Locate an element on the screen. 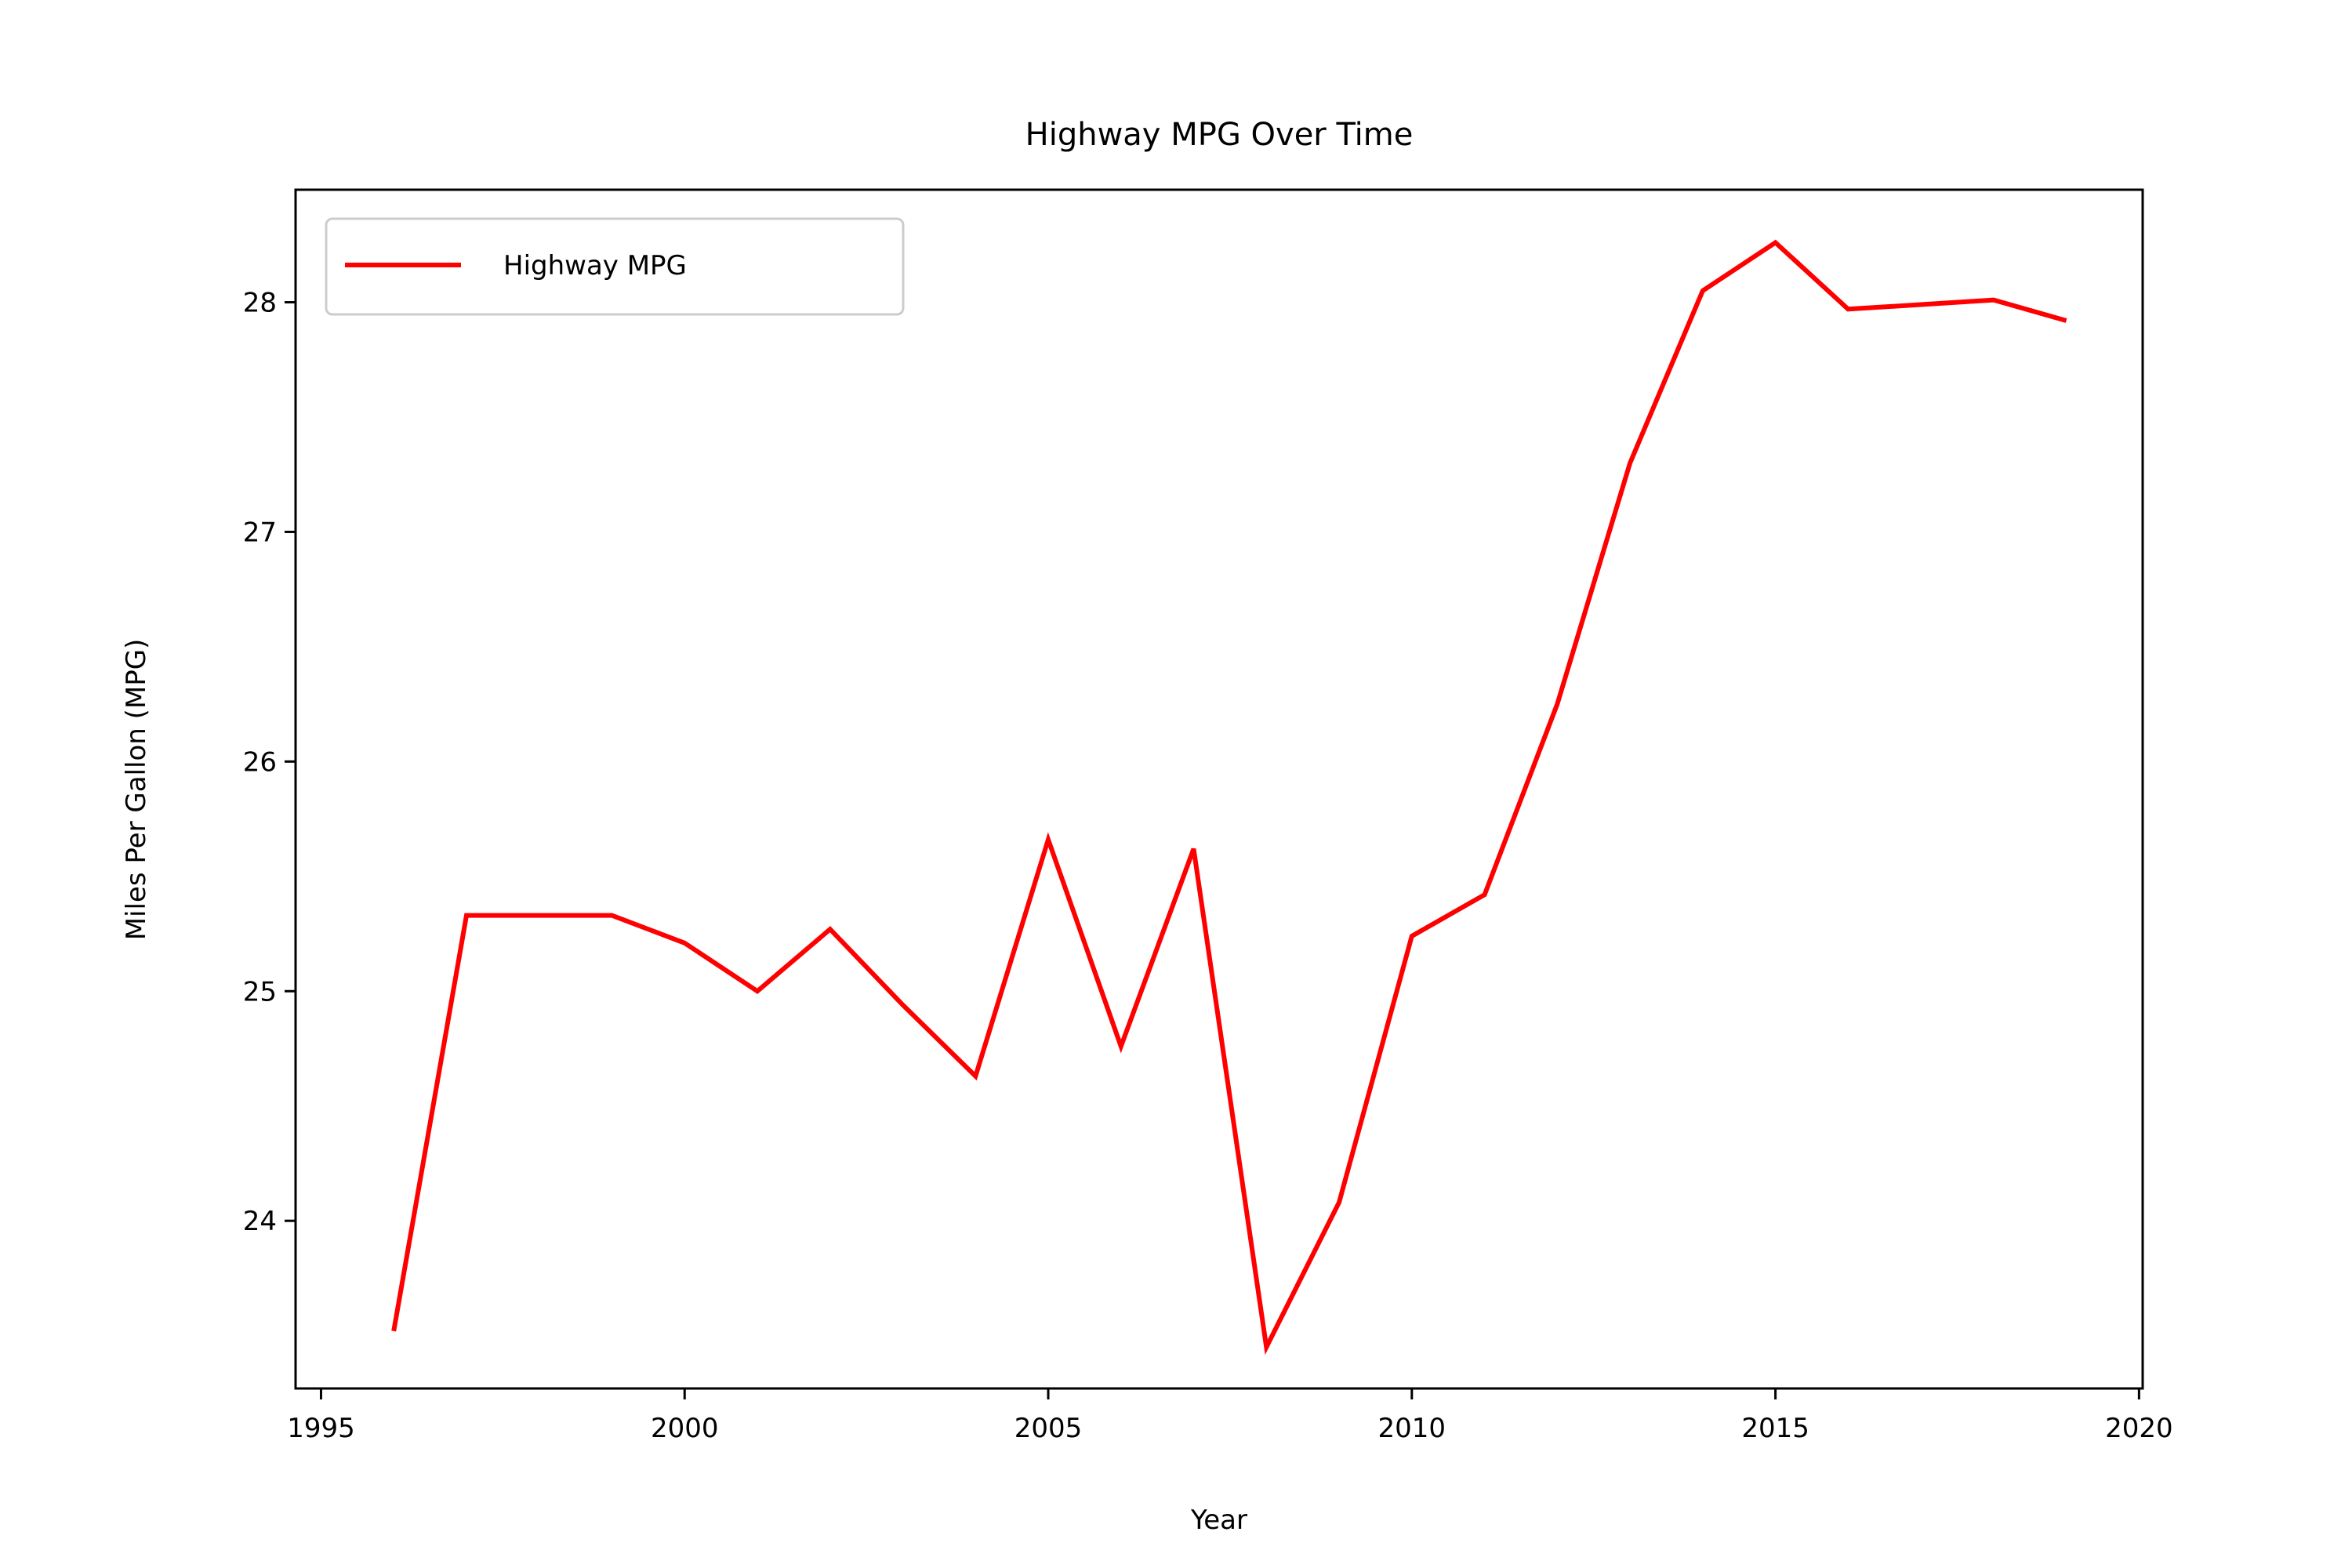  x-tick-label: 2000 is located at coordinates (685, 1428).